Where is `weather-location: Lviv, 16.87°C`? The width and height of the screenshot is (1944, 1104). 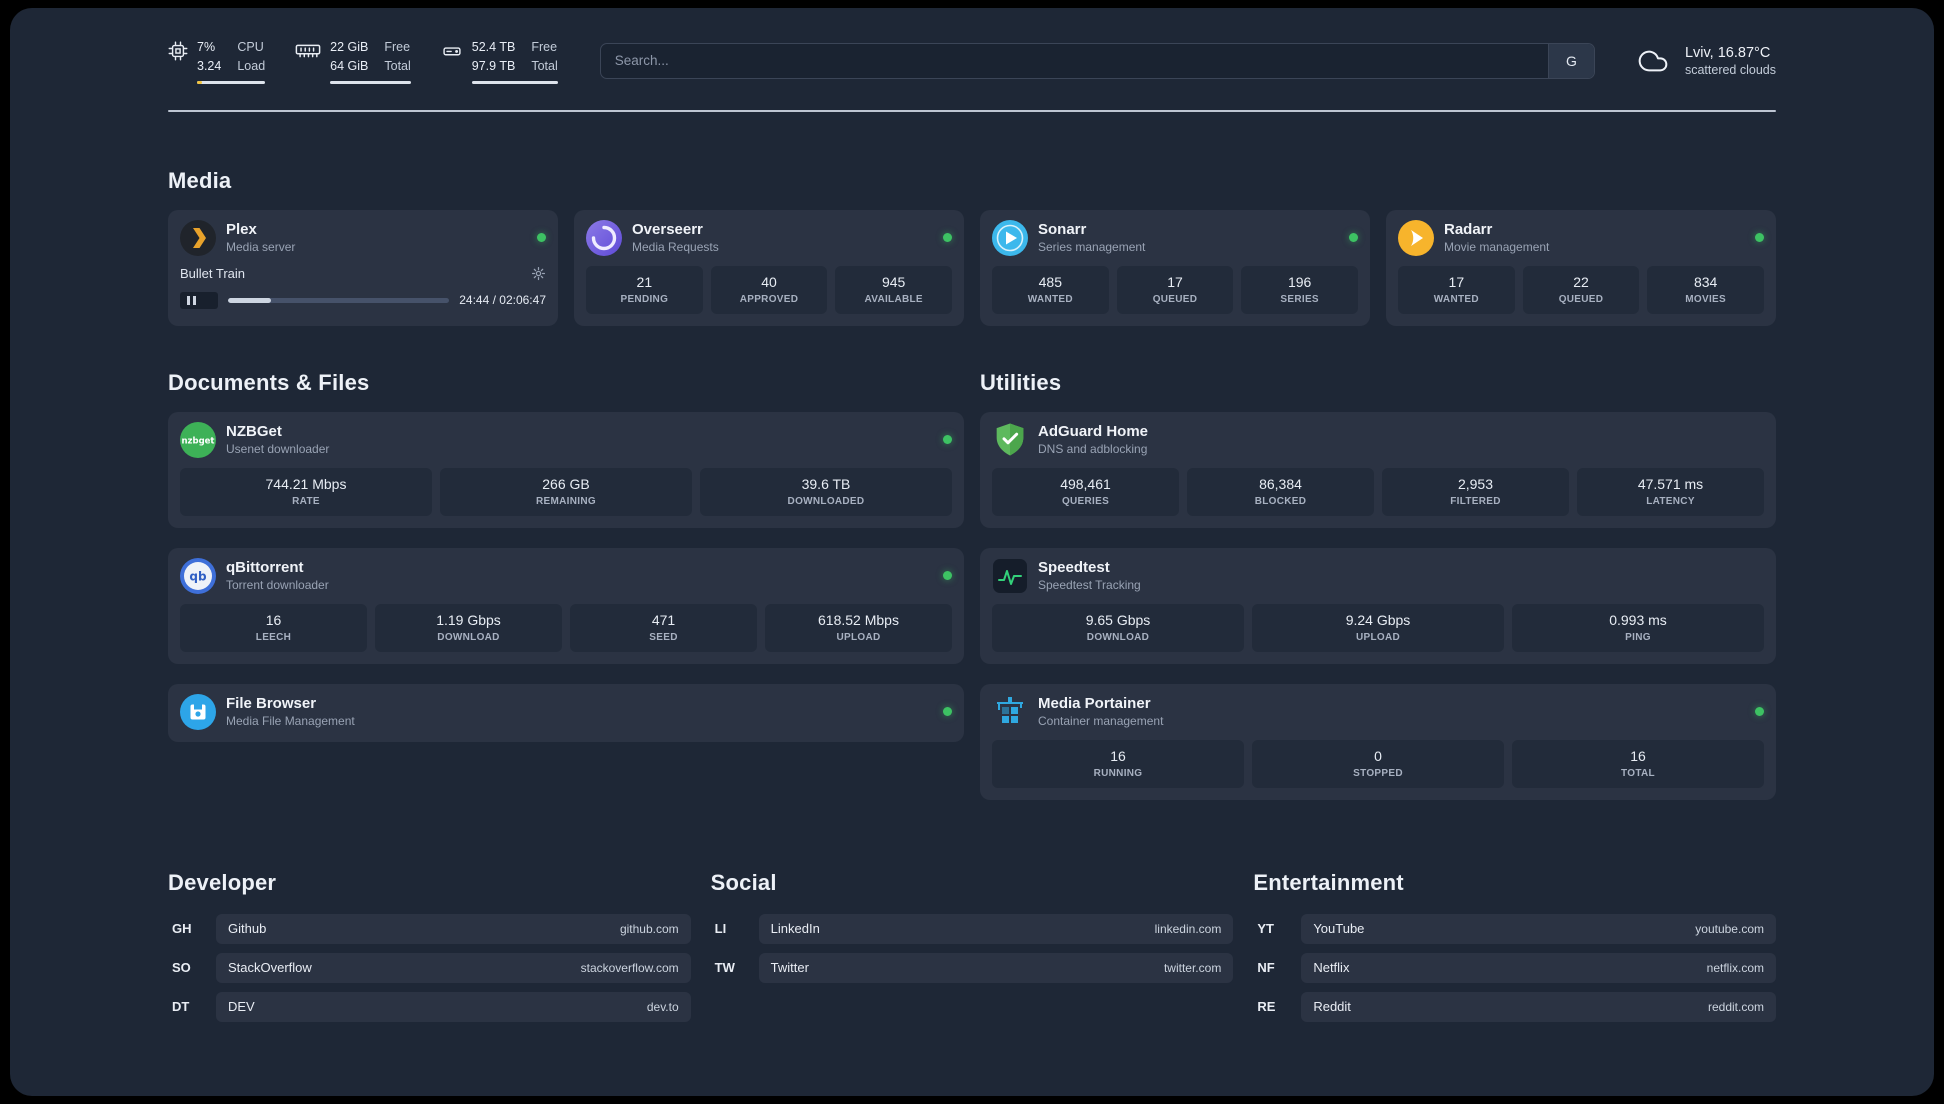
weather-location: Lviv, 16.87°C is located at coordinates (1727, 52).